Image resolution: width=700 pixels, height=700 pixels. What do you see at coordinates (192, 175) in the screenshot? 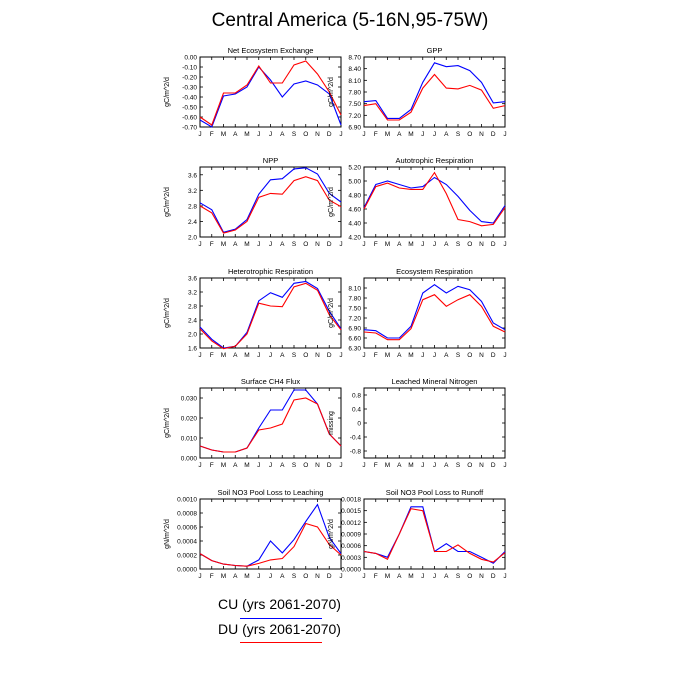
I see `y-tick-label: 3.6` at bounding box center [192, 175].